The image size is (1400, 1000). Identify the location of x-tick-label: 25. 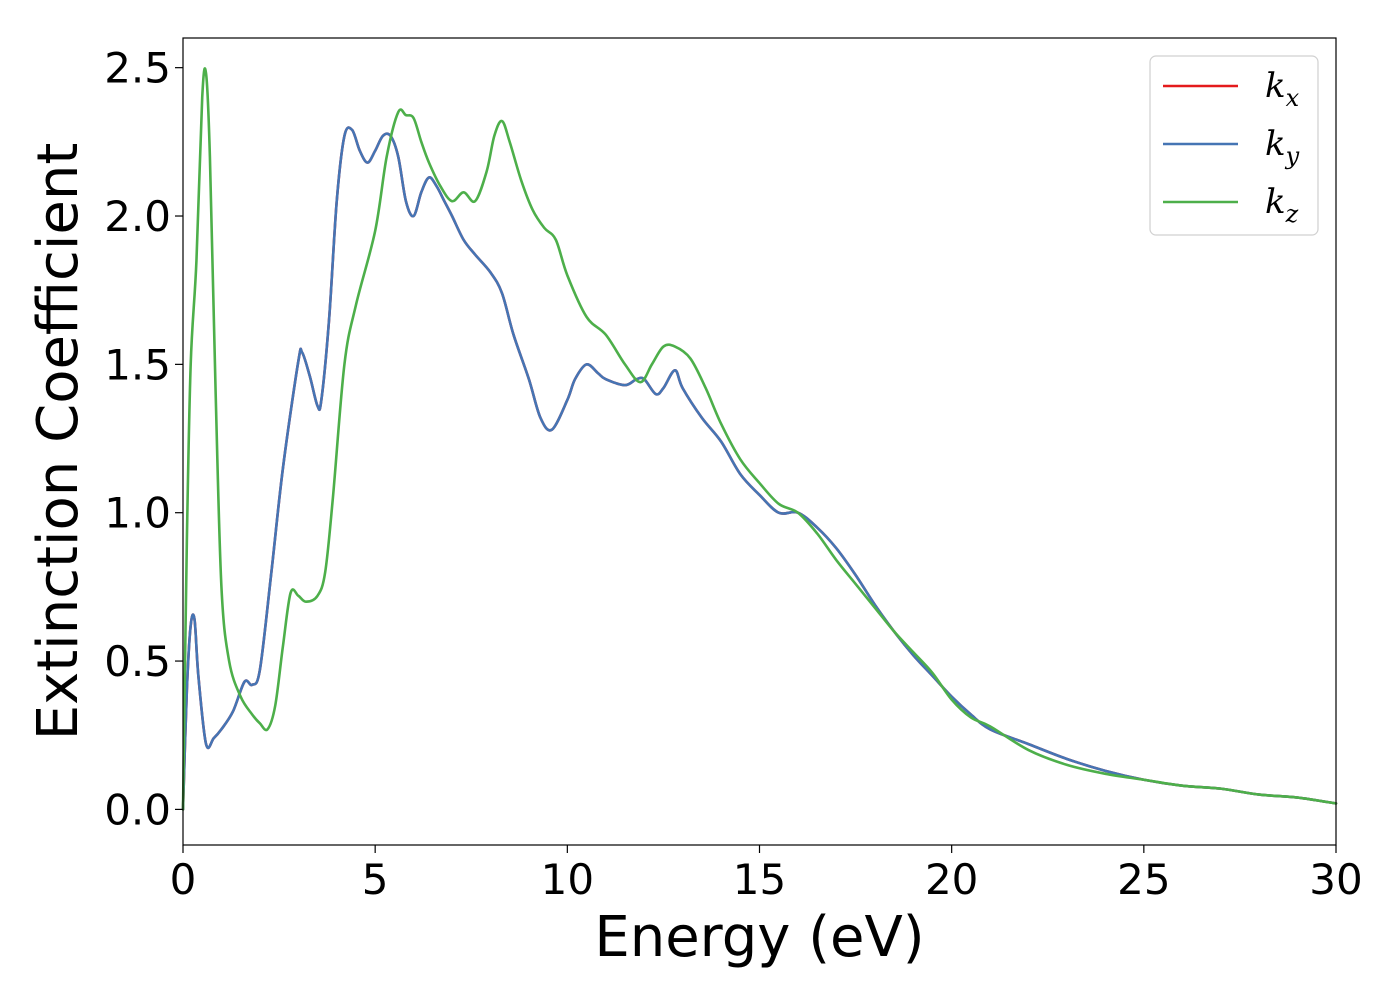
(1143, 879).